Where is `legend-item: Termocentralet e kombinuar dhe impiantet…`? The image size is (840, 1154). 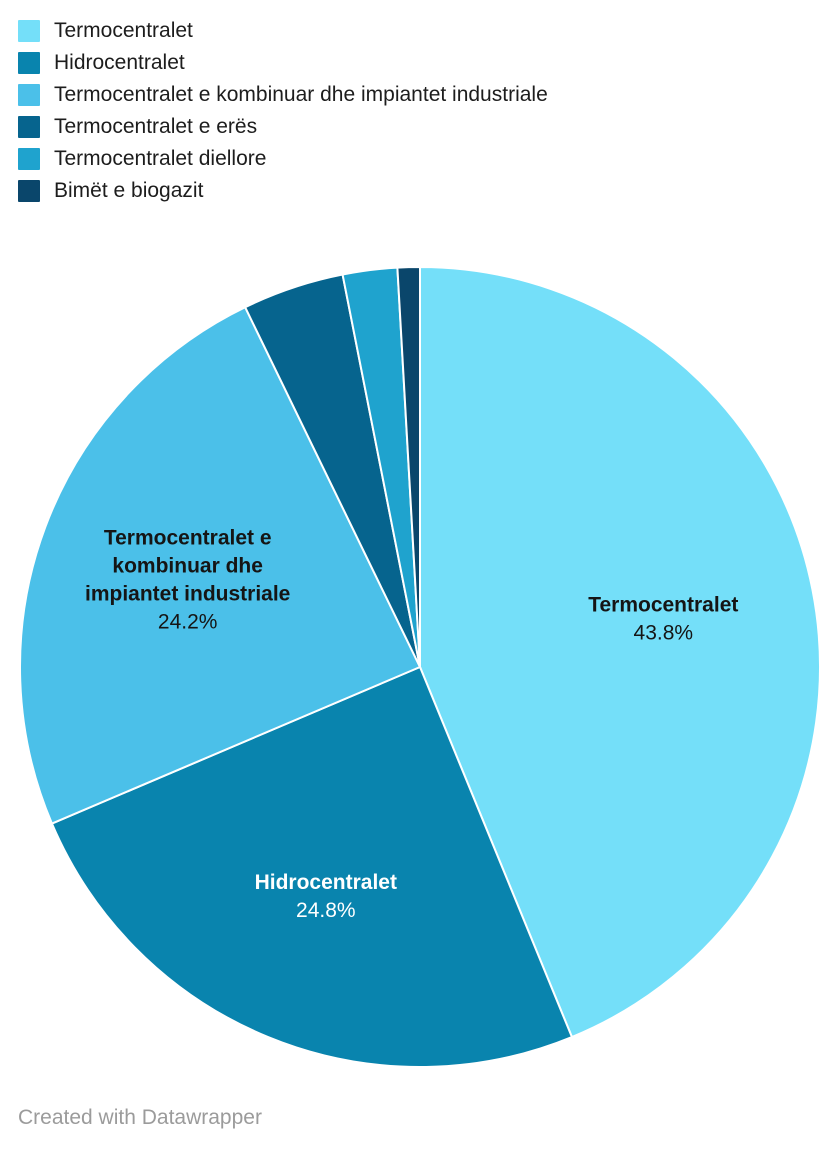 legend-item: Termocentralet e kombinuar dhe impiantet… is located at coordinates (283, 95).